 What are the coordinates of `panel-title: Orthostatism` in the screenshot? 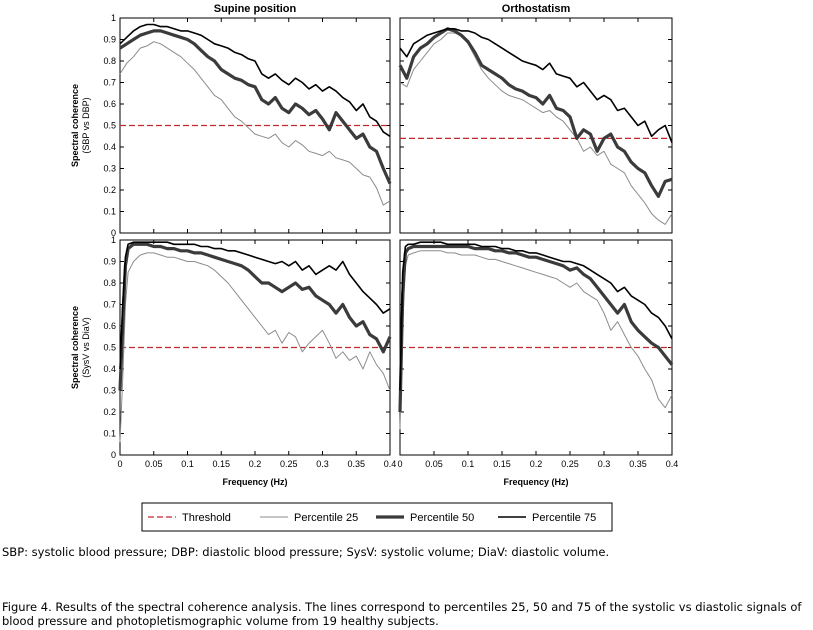 It's located at (536, 9).